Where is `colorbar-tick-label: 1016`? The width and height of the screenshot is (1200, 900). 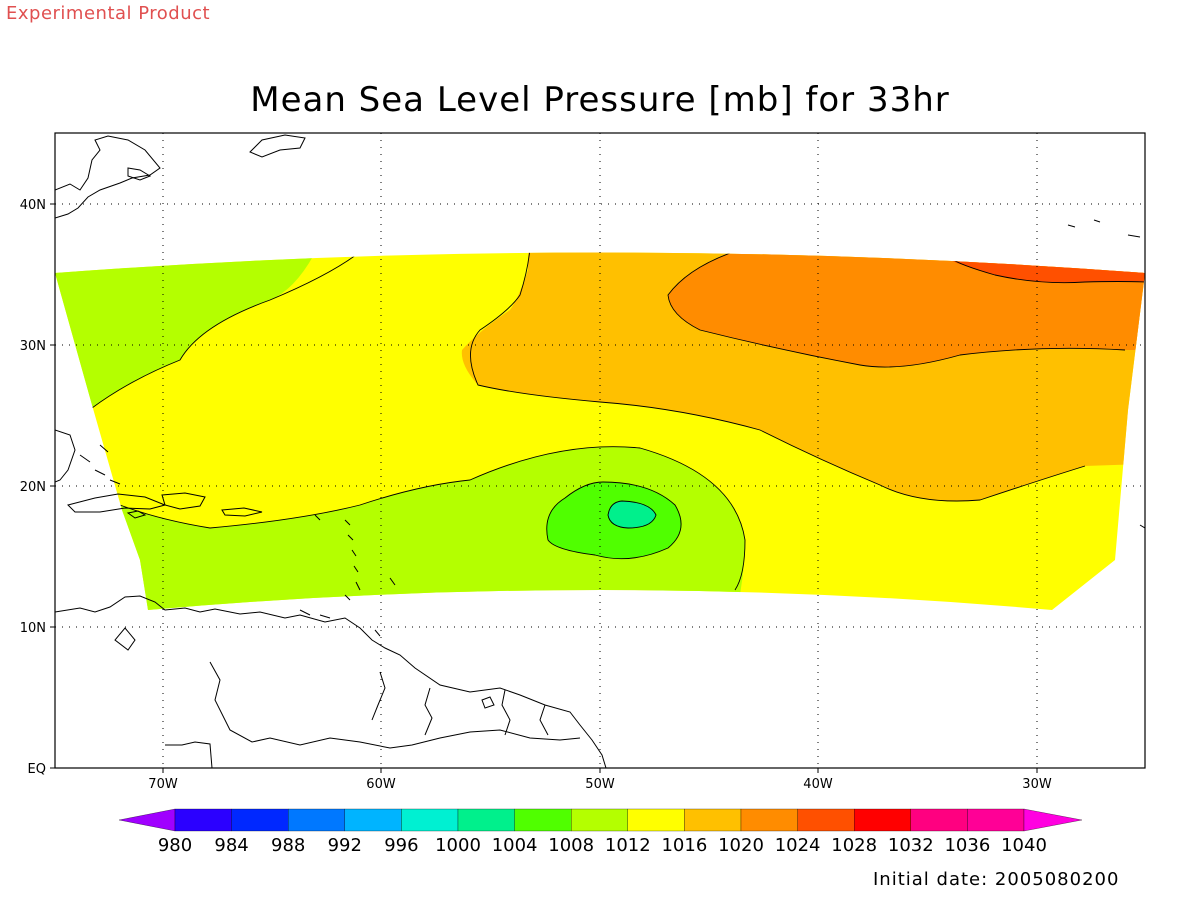 colorbar-tick-label: 1016 is located at coordinates (684, 845).